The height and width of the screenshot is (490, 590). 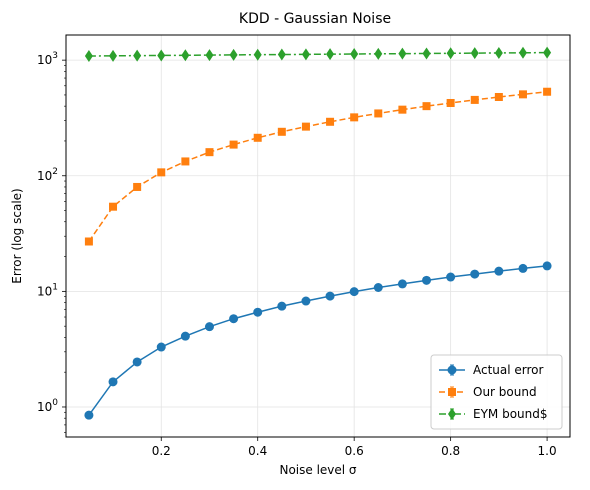 What do you see at coordinates (315, 19) in the screenshot?
I see `chart-title: KDD - Gaussian Noise` at bounding box center [315, 19].